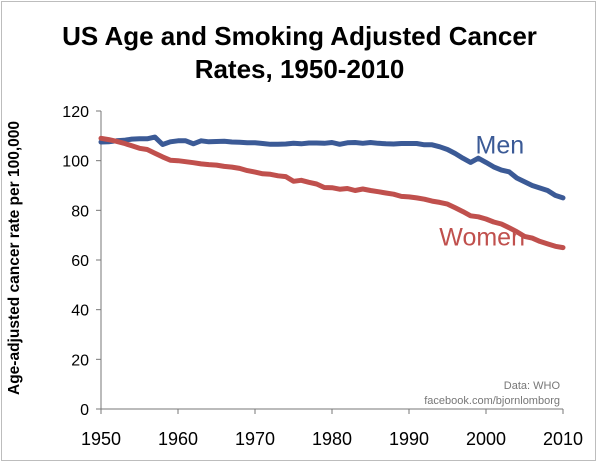 The image size is (599, 464). What do you see at coordinates (299, 69) in the screenshot?
I see `chart-title-line-2: Rates, 1950-2010` at bounding box center [299, 69].